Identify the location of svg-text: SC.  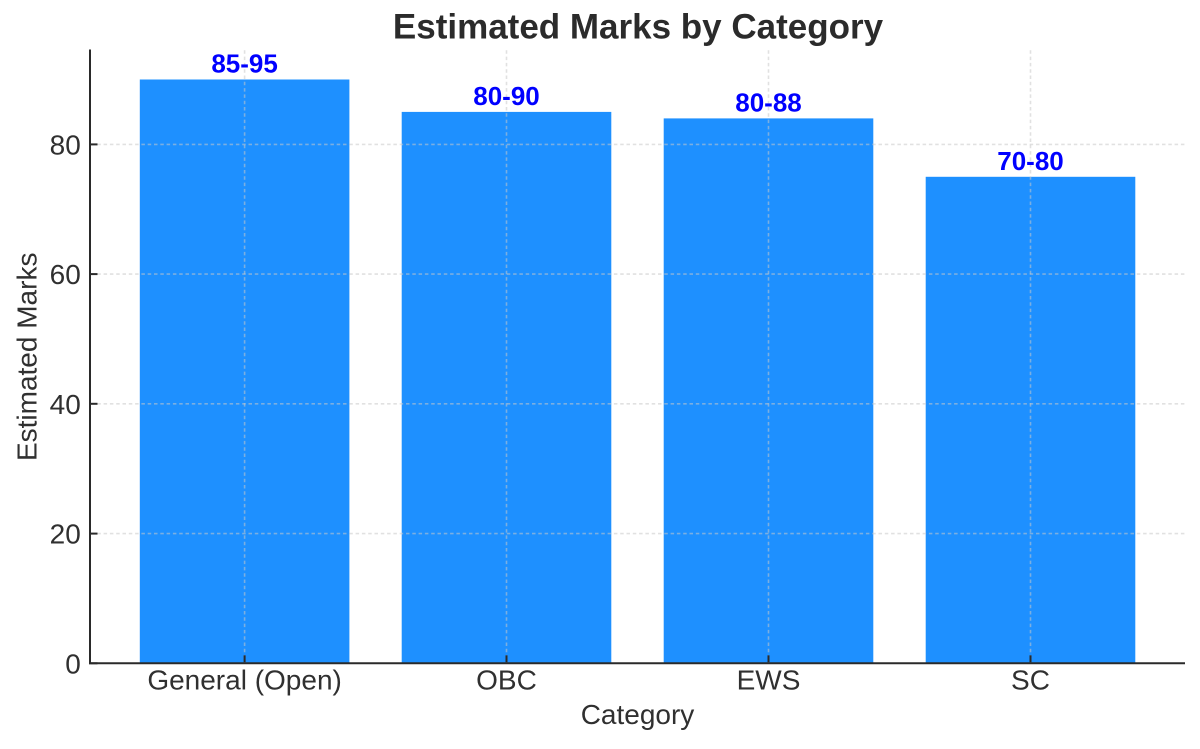
(1030, 680).